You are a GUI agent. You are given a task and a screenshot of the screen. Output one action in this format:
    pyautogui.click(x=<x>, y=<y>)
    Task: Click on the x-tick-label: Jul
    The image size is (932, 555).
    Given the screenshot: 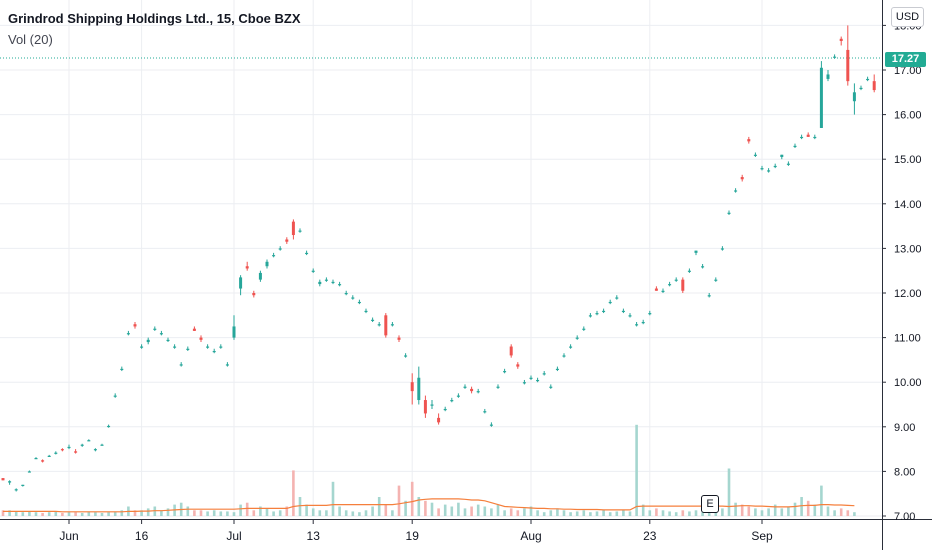 What is the action you would take?
    pyautogui.click(x=233, y=536)
    